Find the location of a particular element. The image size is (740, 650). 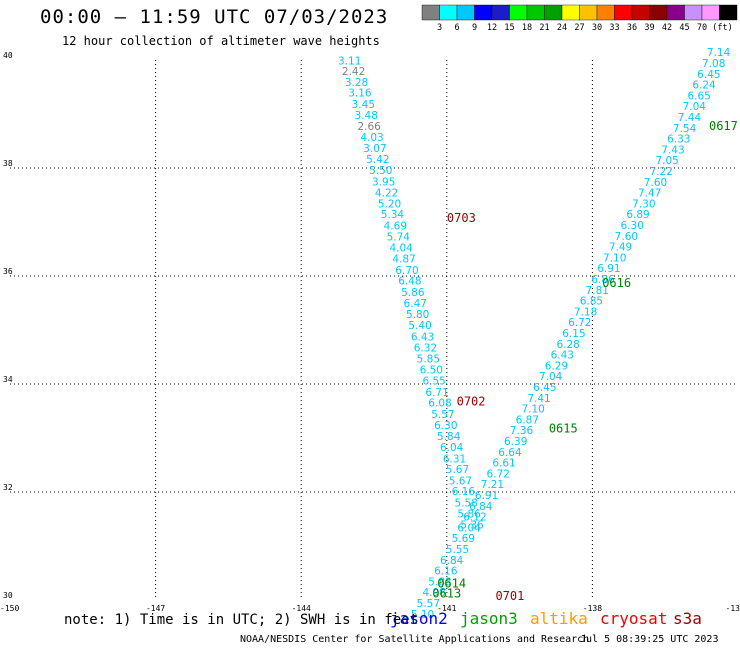

swh-data-point: 6.31 is located at coordinates (454, 459).